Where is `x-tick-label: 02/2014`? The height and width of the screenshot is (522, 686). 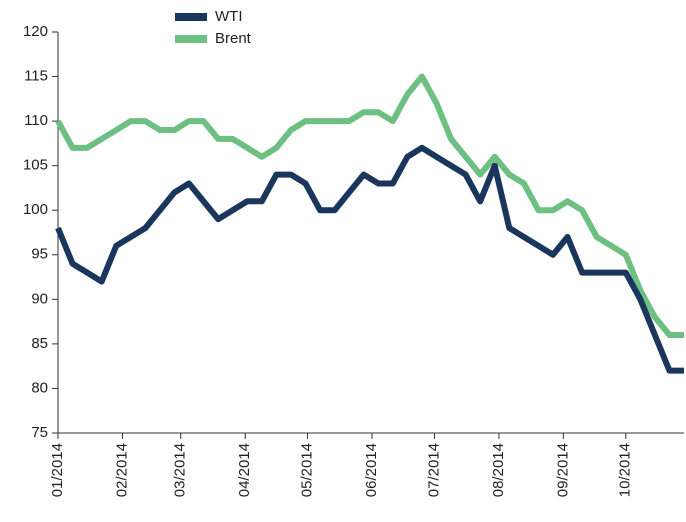 x-tick-label: 02/2014 is located at coordinates (121, 470).